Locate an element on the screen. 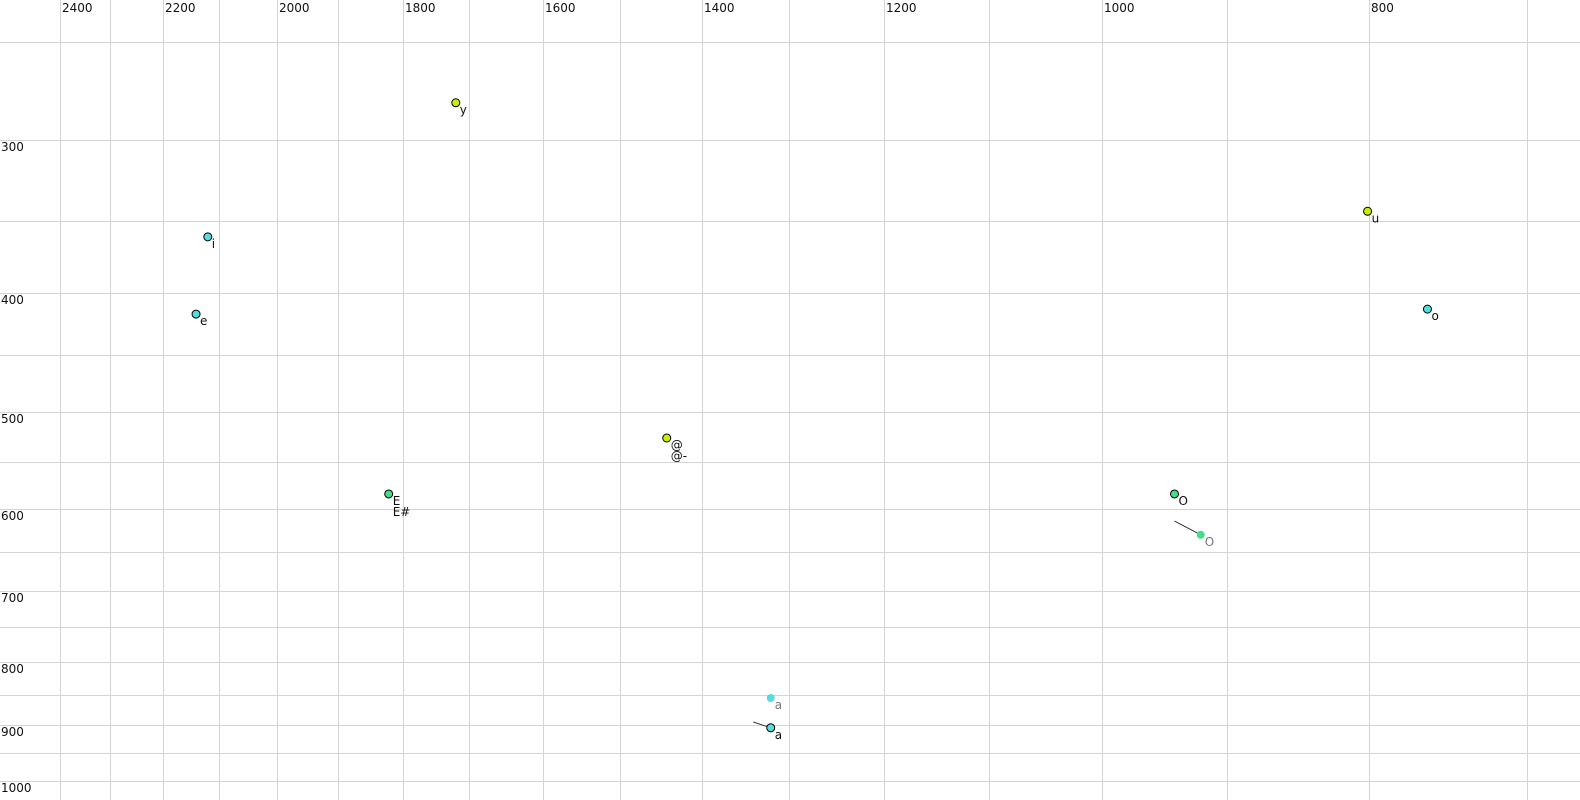 The image size is (1580, 800). x-tick-label: 1800 is located at coordinates (420, 8).